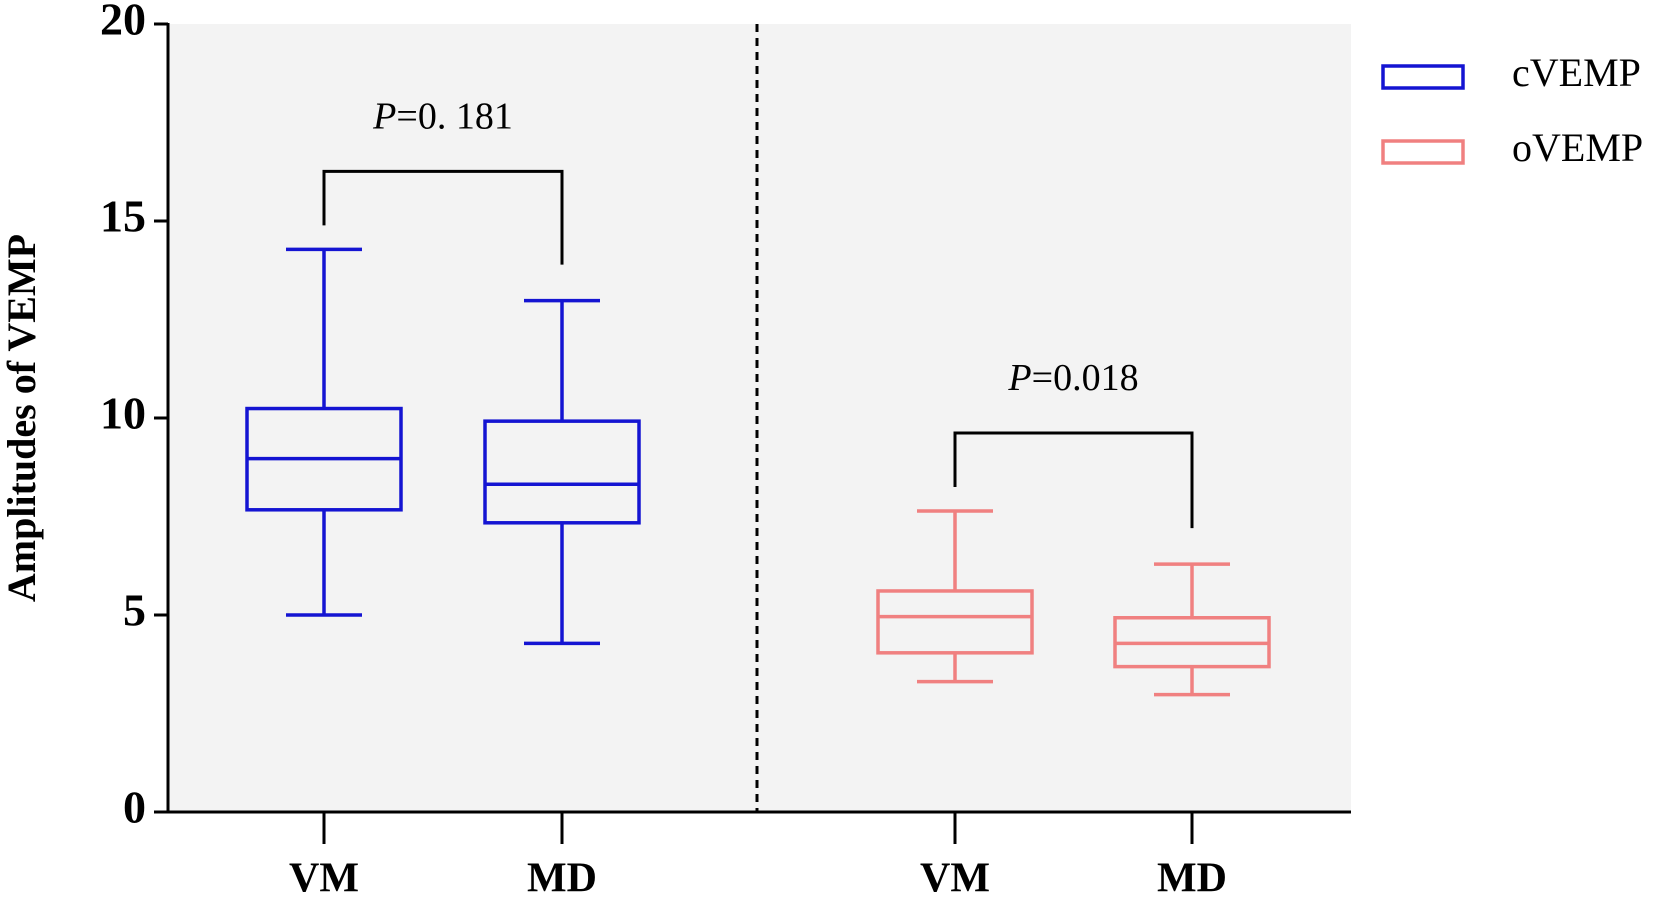 The image size is (1675, 902). Describe the element at coordinates (123, 413) in the screenshot. I see `y-tick-label: 10` at that location.